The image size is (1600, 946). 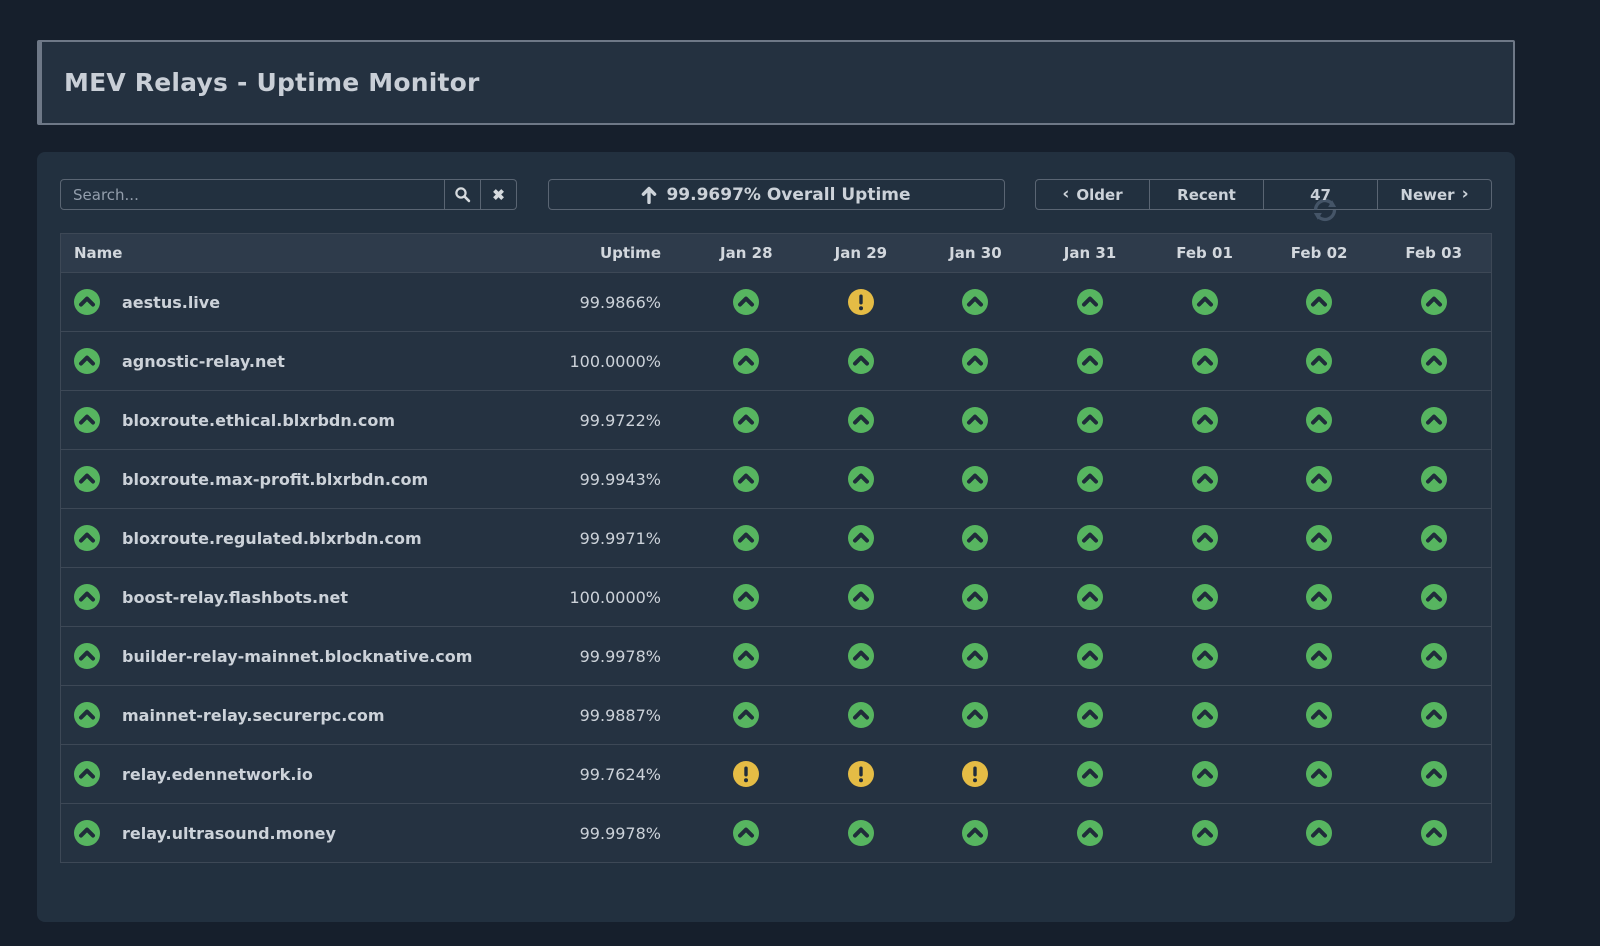 I want to click on overall-uptime-label: 99.9697% Overall Uptime, so click(x=788, y=194).